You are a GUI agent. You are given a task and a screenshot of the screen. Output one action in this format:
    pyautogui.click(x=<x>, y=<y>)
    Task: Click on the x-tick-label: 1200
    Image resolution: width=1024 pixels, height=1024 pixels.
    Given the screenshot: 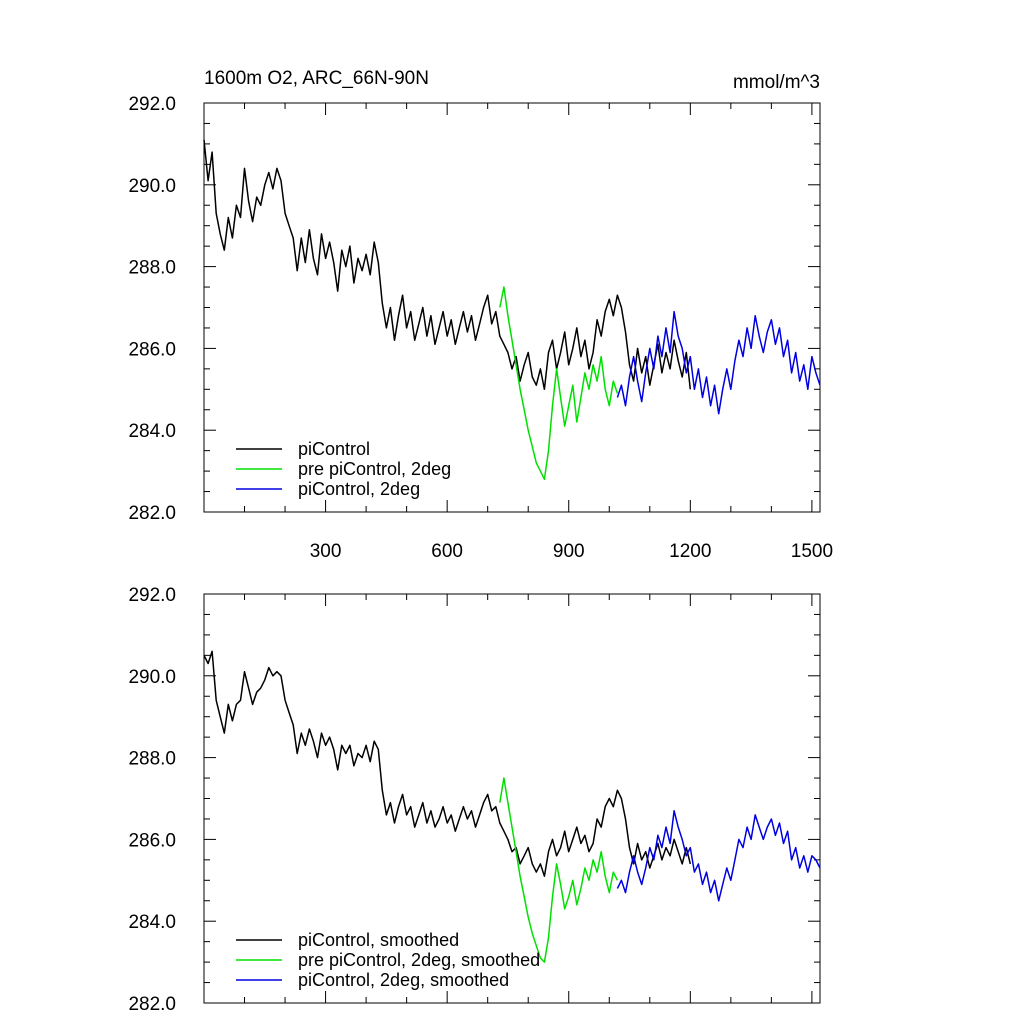 What is the action you would take?
    pyautogui.click(x=690, y=551)
    